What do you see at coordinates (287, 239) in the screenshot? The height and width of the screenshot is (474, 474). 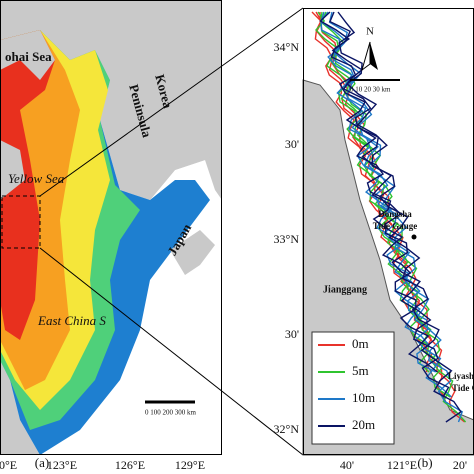 I see `y-tick-label: 33°N` at bounding box center [287, 239].